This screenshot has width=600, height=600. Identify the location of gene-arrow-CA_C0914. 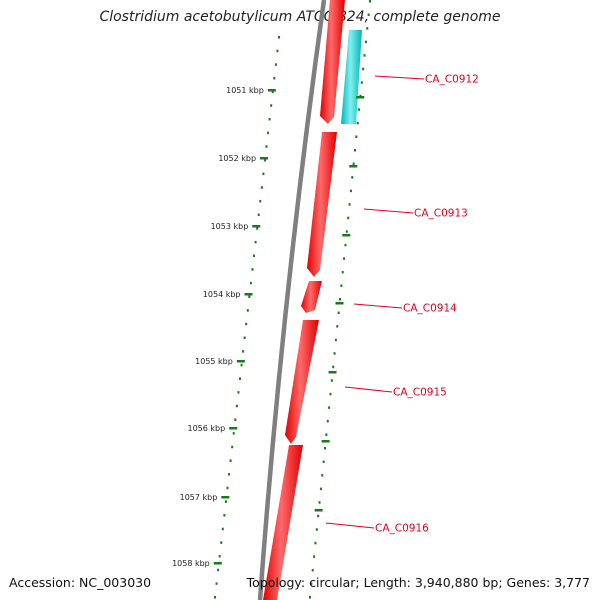
(311, 297).